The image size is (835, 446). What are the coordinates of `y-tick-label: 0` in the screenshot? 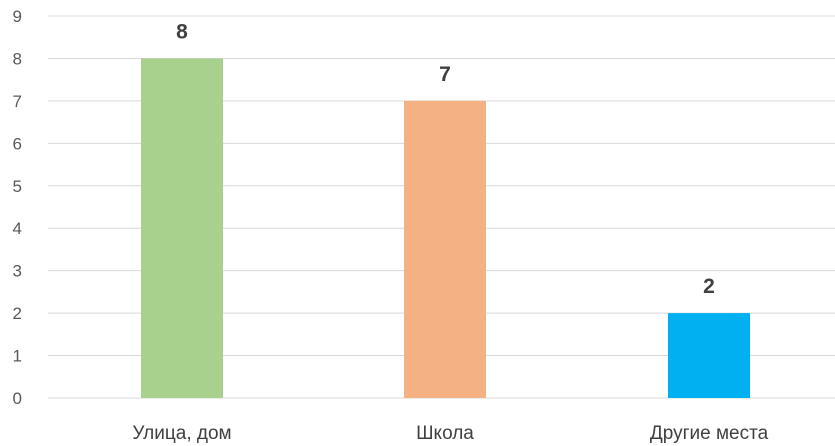 It's located at (17, 398).